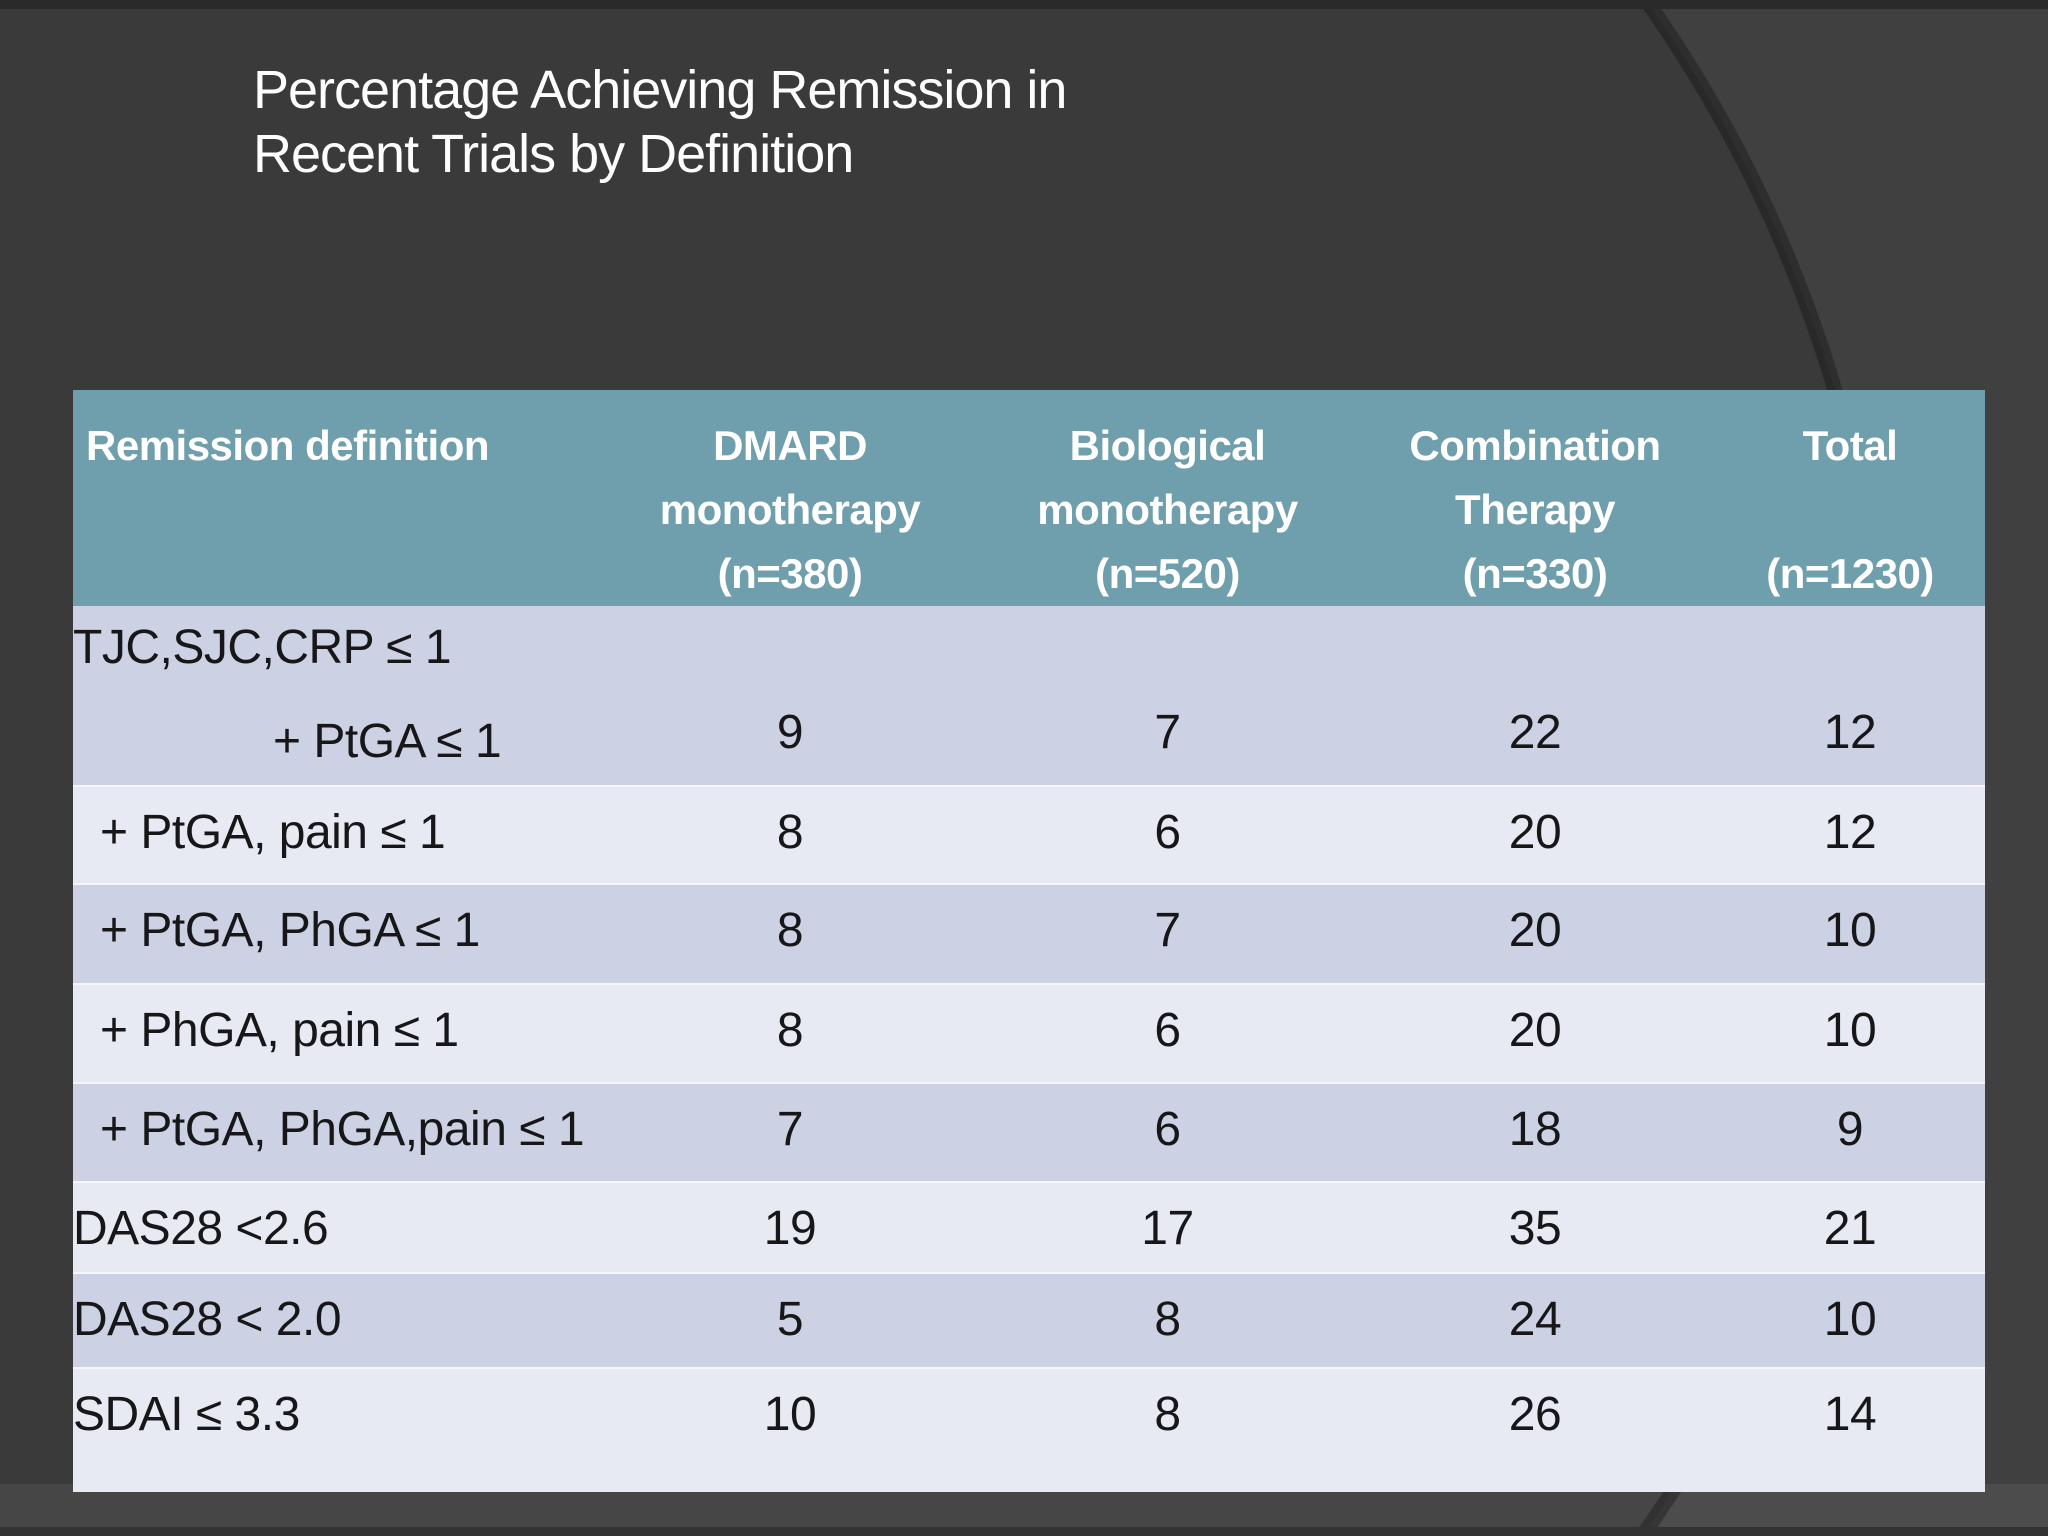 The height and width of the screenshot is (1536, 2048). Describe the element at coordinates (1850, 1227) in the screenshot. I see `value-cell: 21` at that location.